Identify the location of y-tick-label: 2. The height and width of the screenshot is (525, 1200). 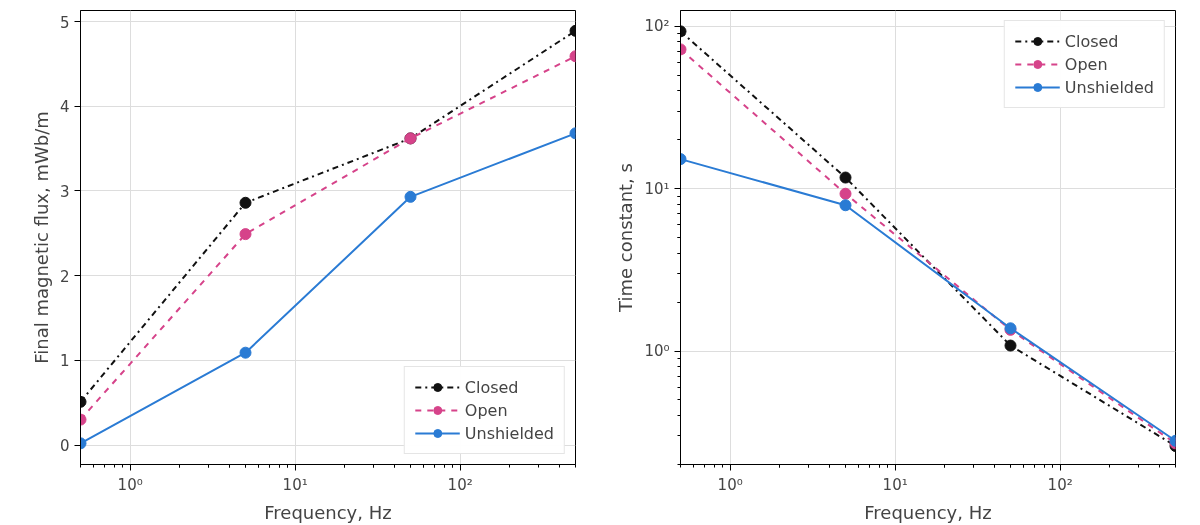
(64, 276).